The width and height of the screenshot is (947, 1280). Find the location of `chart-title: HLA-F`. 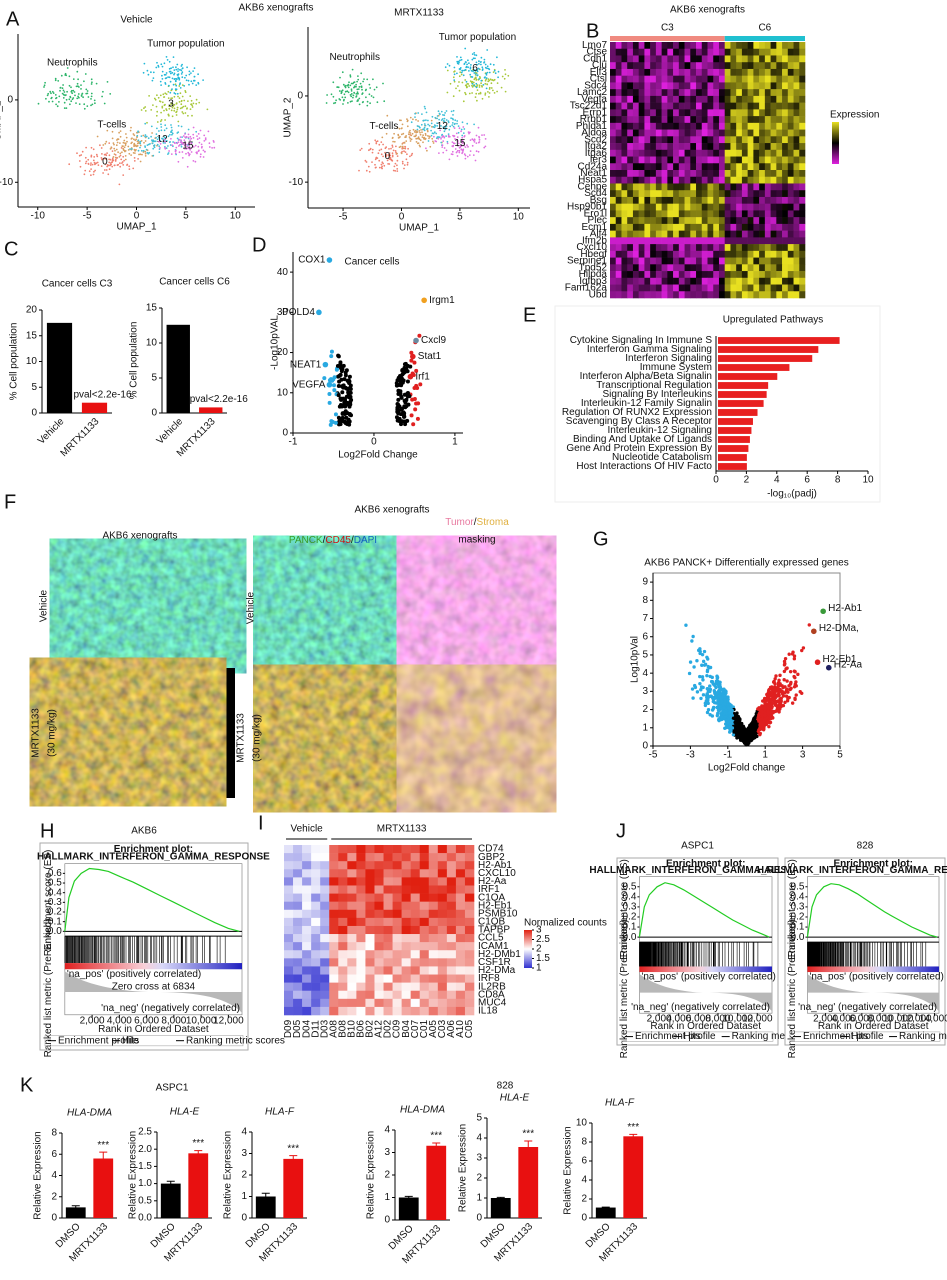

chart-title: HLA-F is located at coordinates (620, 1103).